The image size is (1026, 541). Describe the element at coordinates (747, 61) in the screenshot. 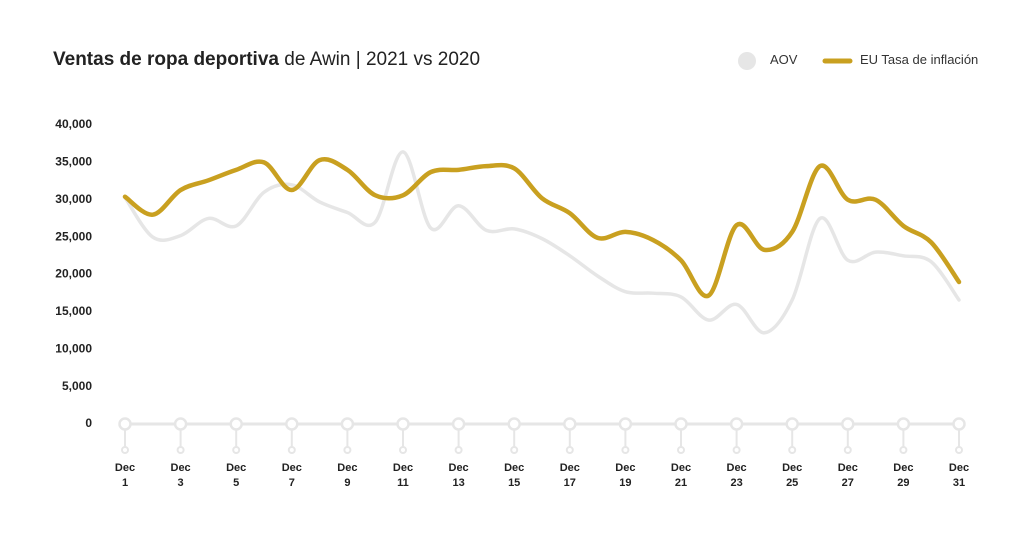

I see `legend-swatch` at that location.